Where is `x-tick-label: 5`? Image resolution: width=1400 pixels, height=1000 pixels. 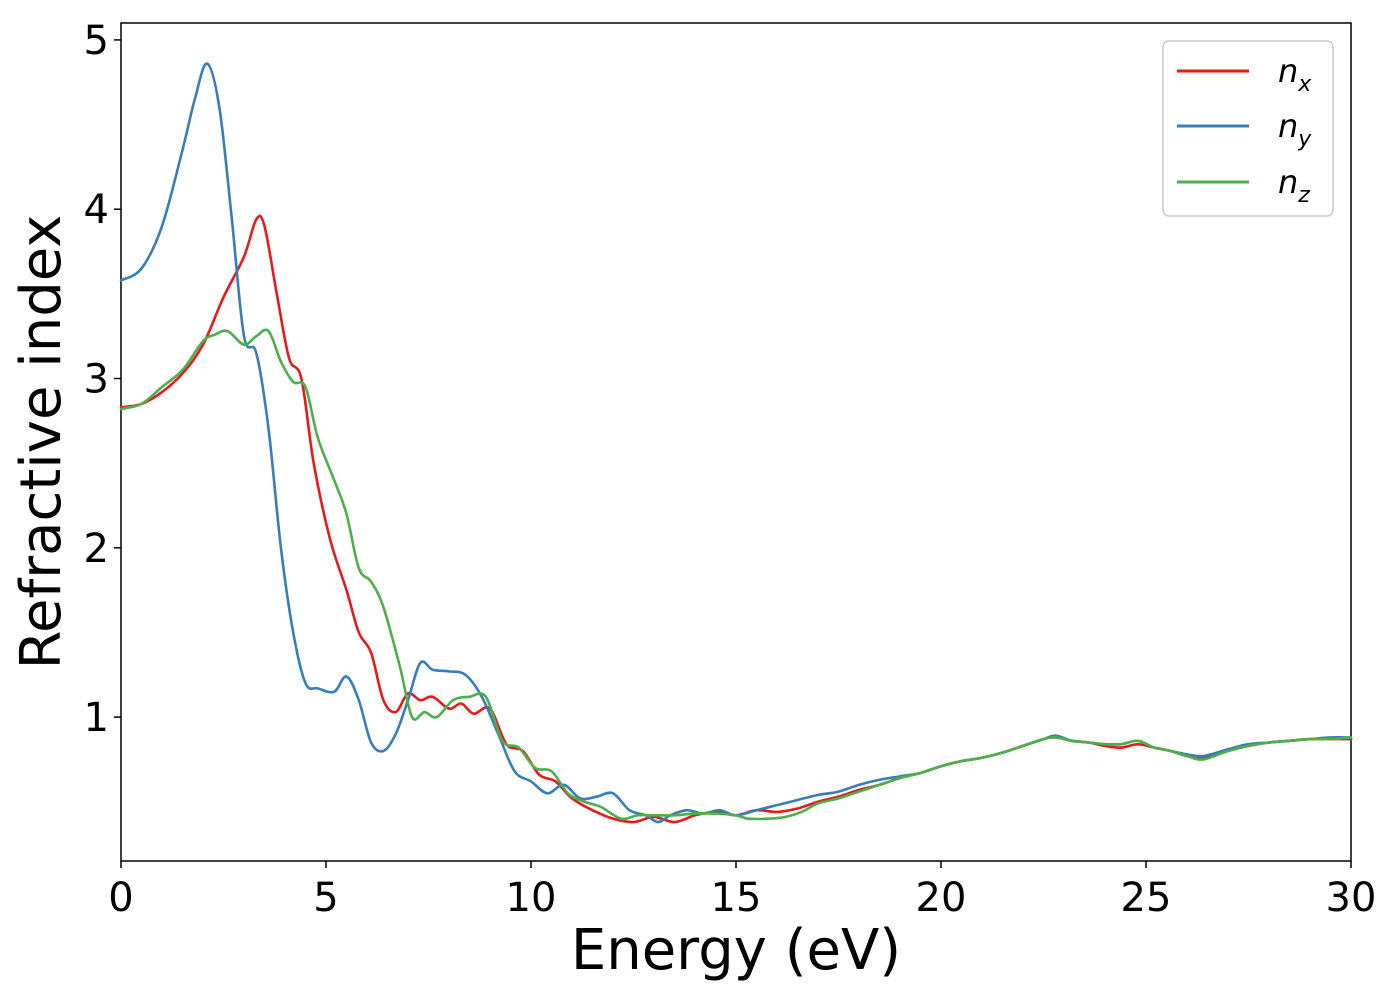
x-tick-label: 5 is located at coordinates (325, 898).